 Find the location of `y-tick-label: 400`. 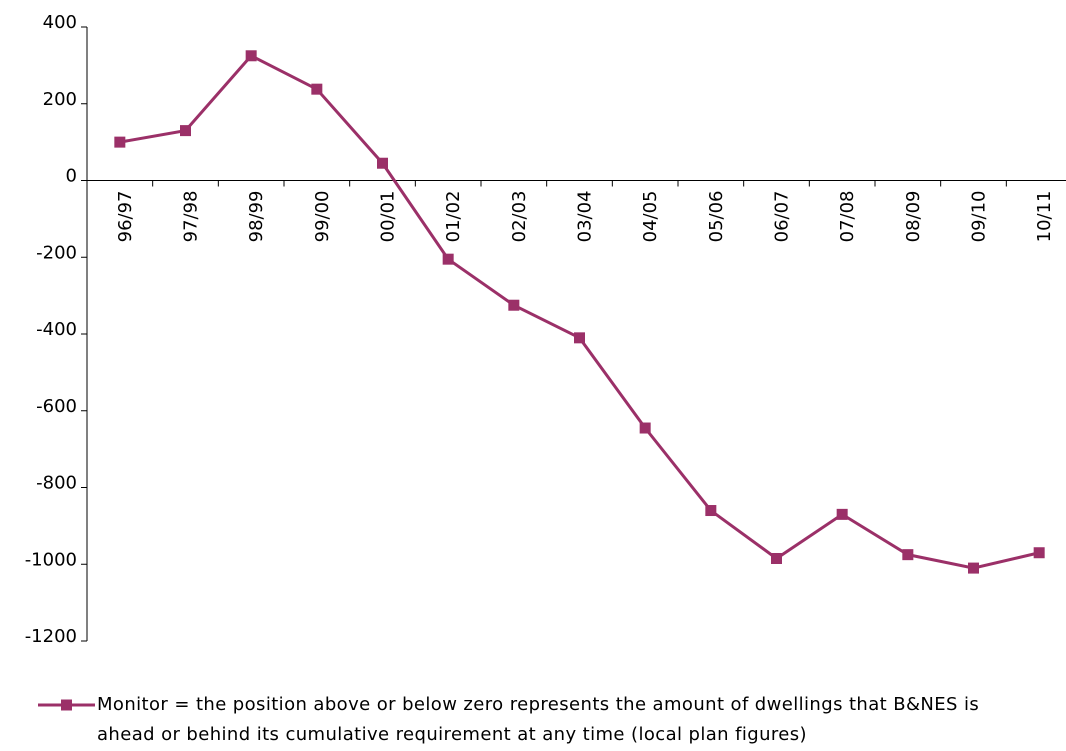

y-tick-label: 400 is located at coordinates (60, 22).